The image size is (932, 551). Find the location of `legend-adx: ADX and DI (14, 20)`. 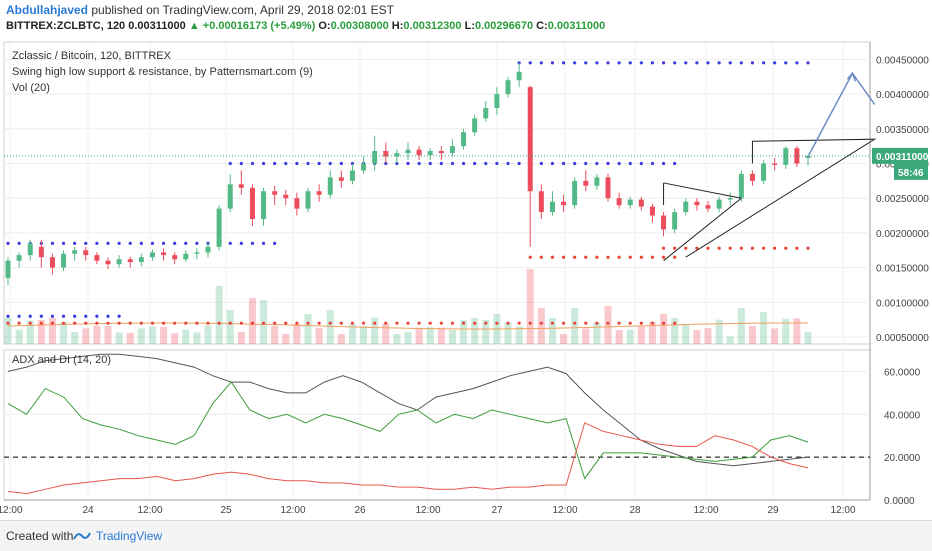

legend-adx: ADX and DI (14, 20) is located at coordinates (62, 360).